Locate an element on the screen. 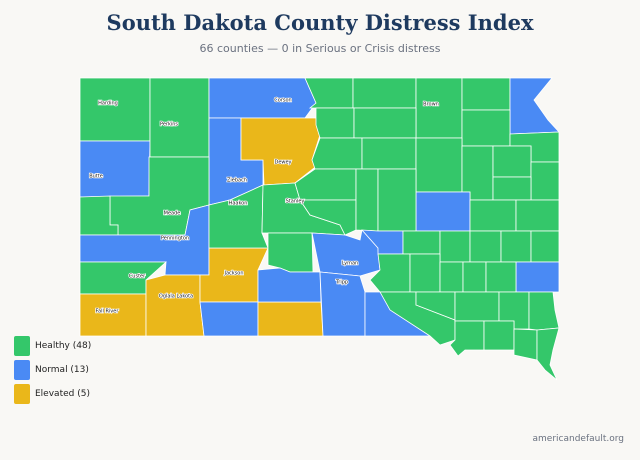  county-perkins is located at coordinates (179, 117).